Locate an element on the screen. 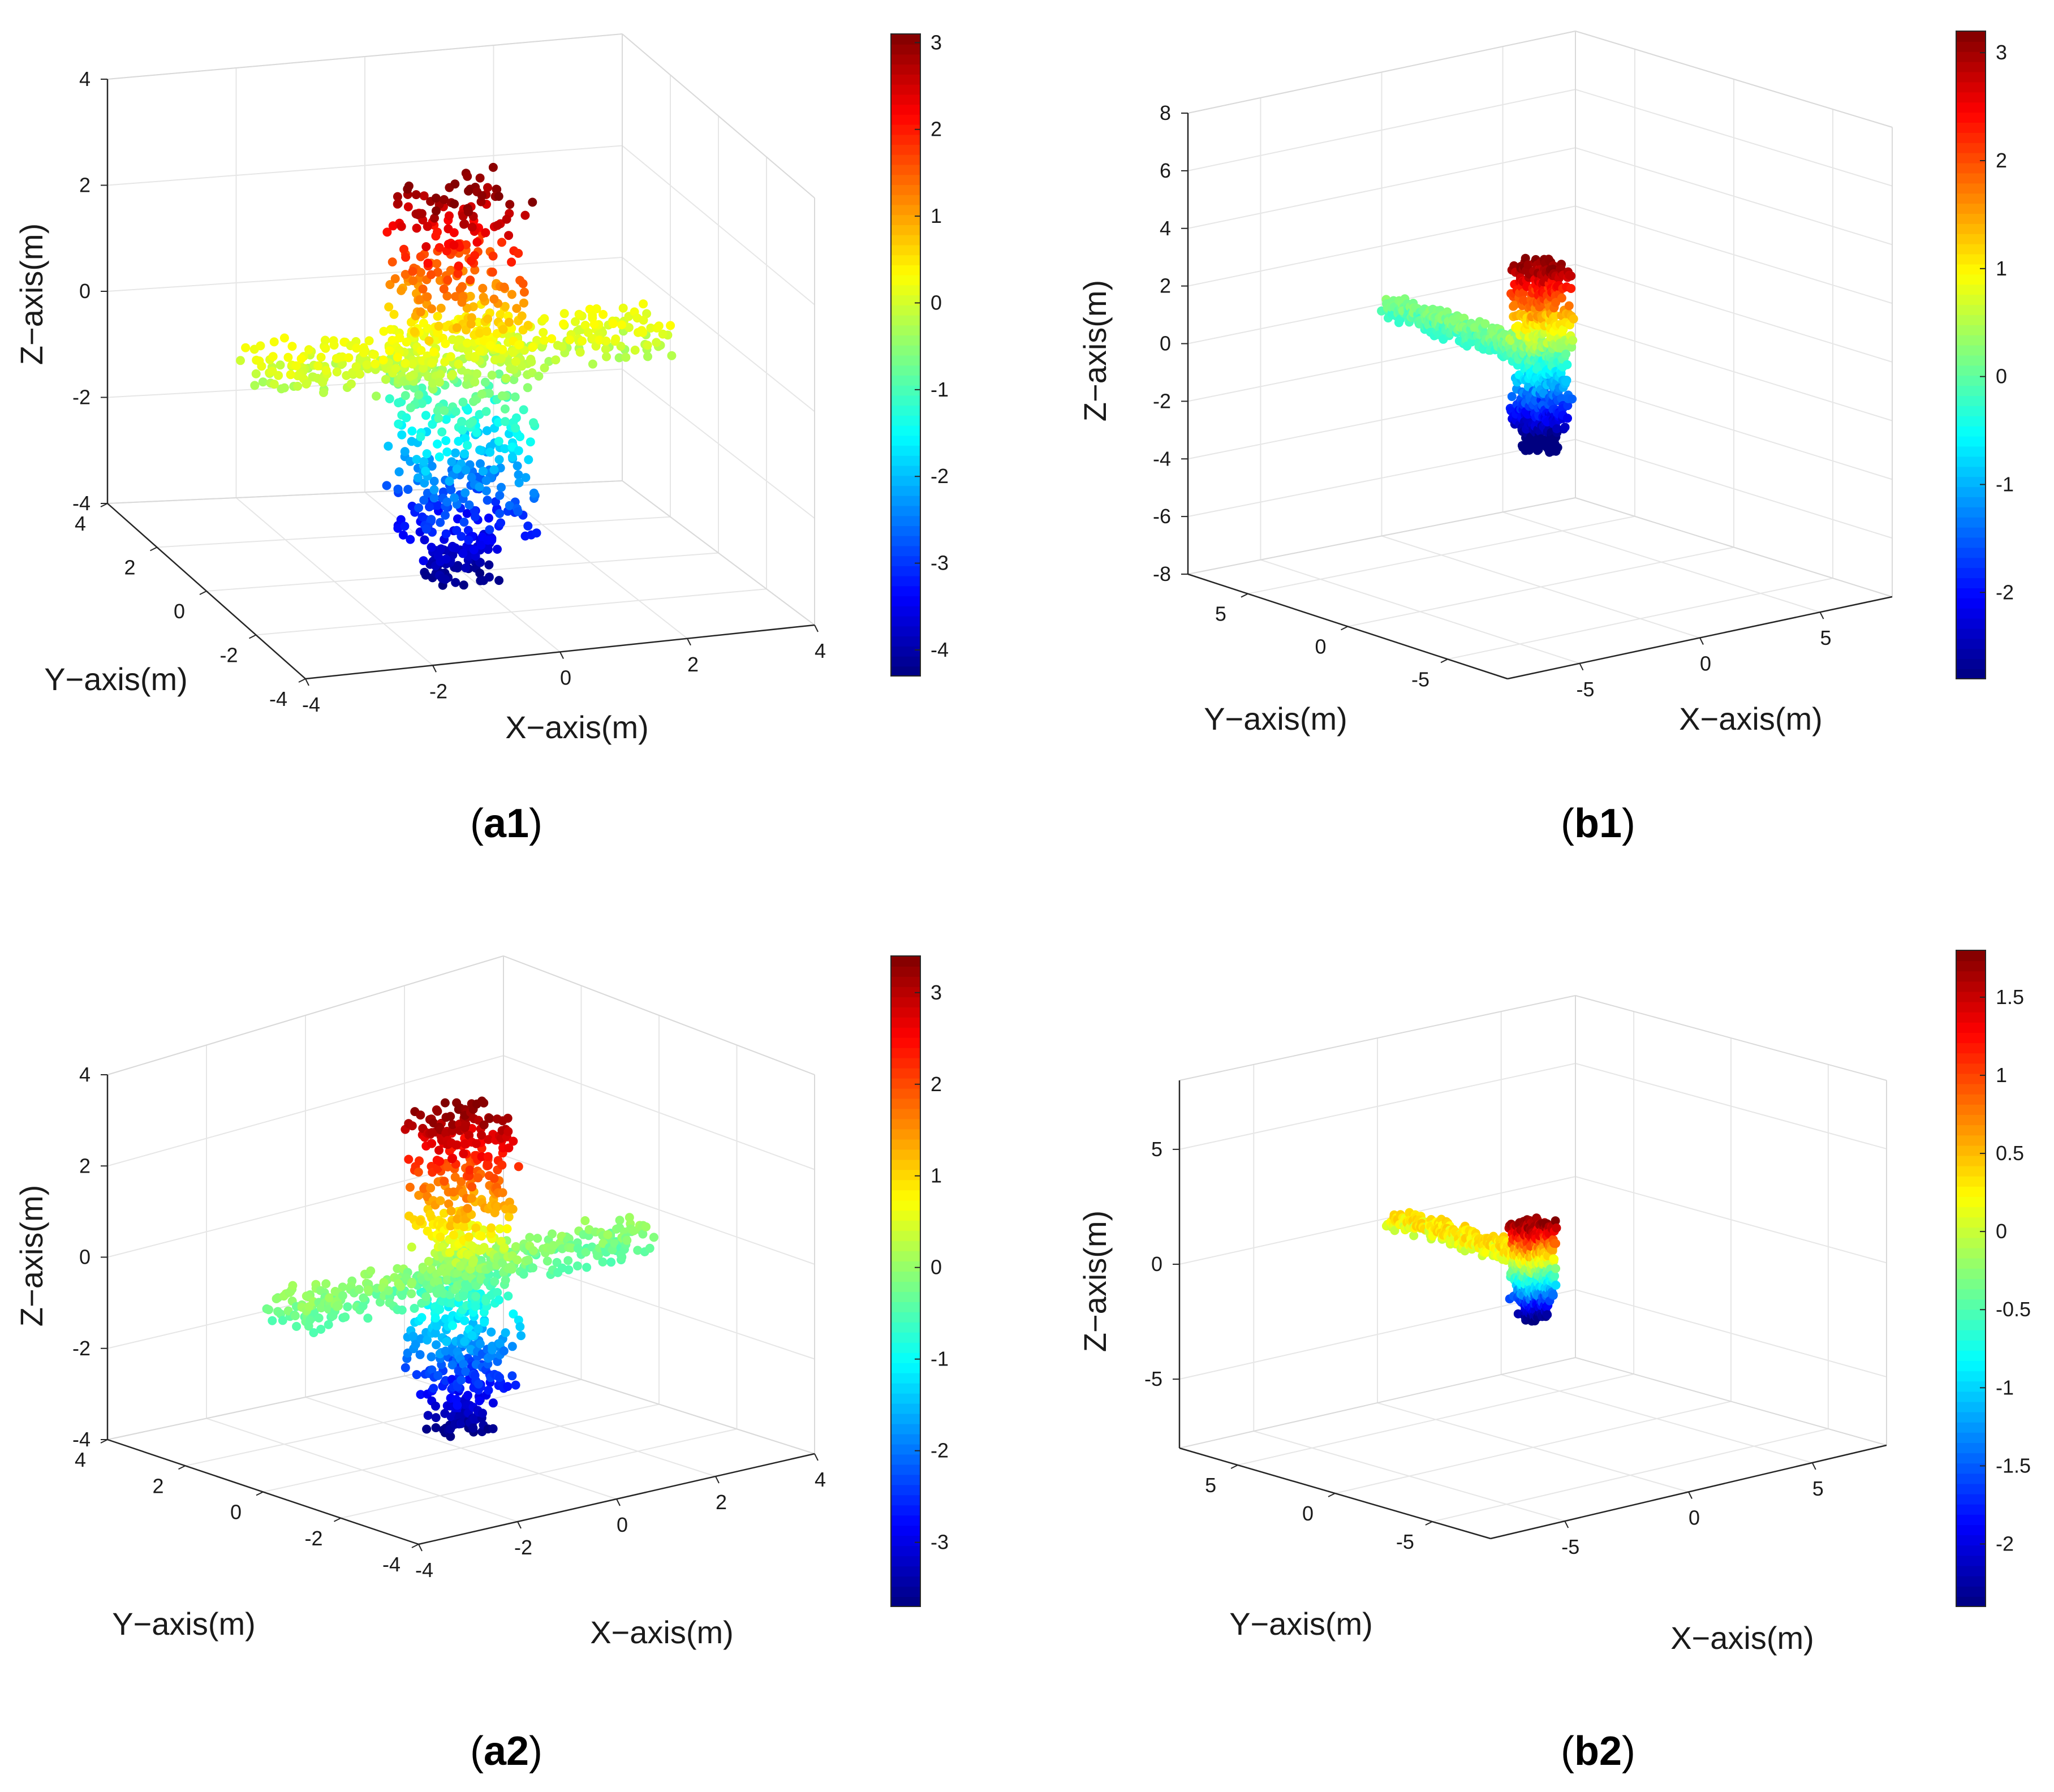 This screenshot has width=2054, height=1792. panel-caption: (a2) is located at coordinates (506, 1751).